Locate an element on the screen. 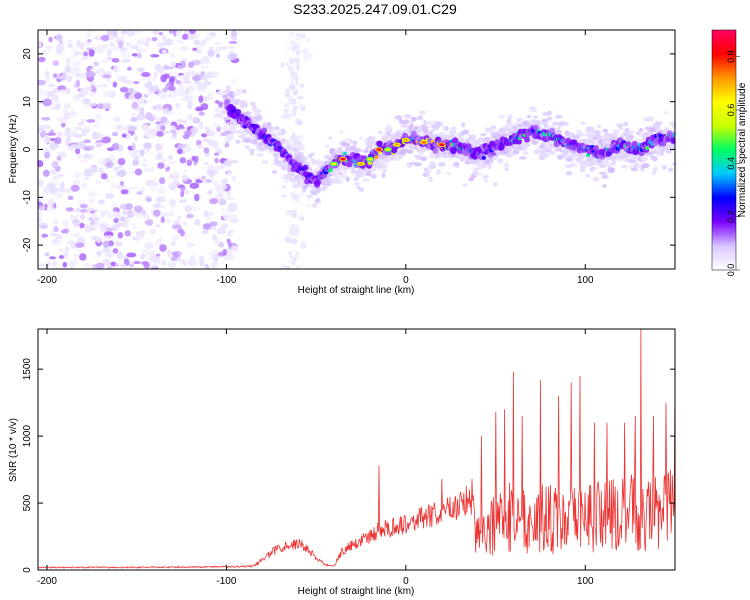 The width and height of the screenshot is (750, 600). y-tick-label: 1500 is located at coordinates (27, 369).